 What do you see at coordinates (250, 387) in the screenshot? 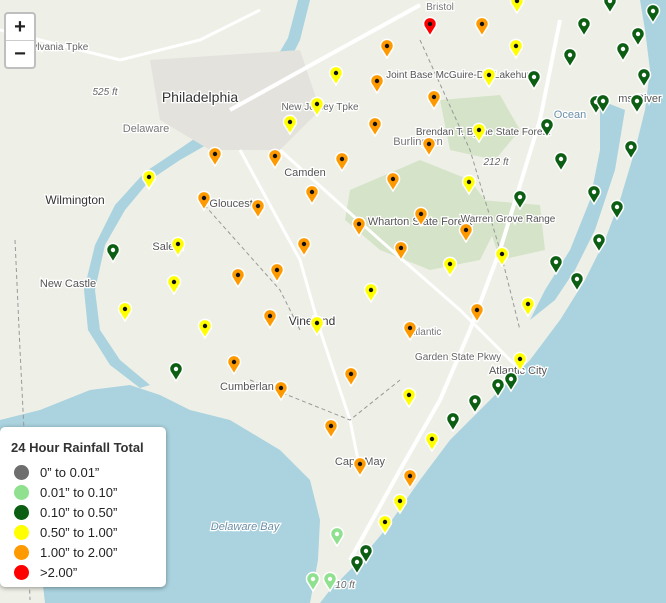
I see `place-label: Cumberland` at bounding box center [250, 387].